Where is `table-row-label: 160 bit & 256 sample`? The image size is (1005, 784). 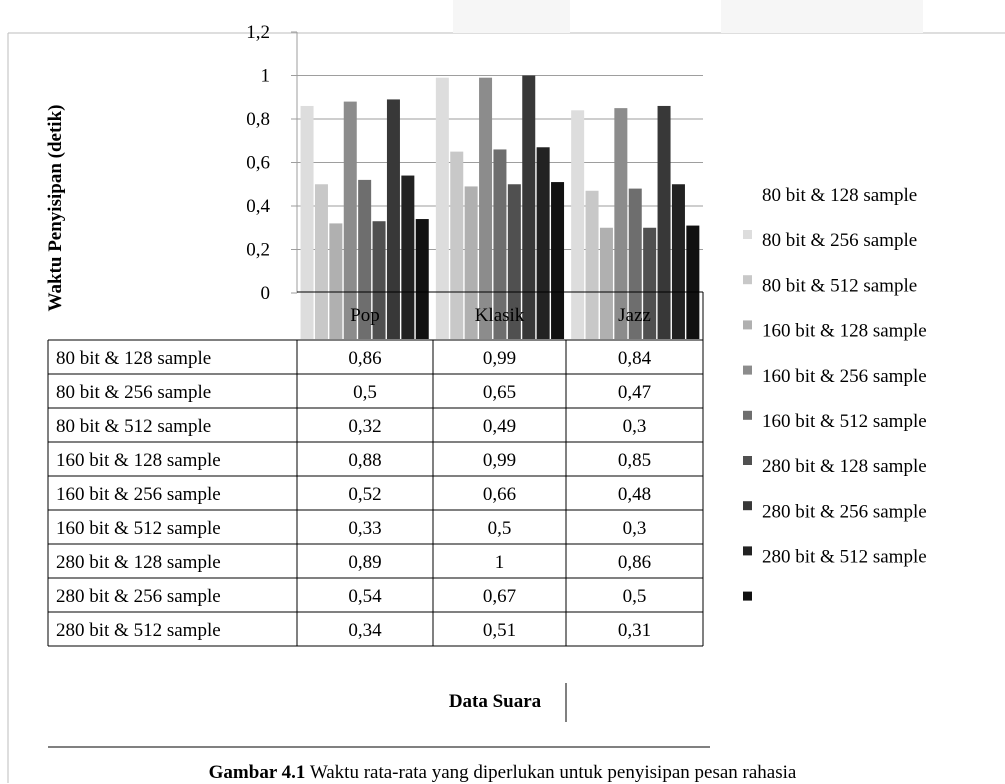 table-row-label: 160 bit & 256 sample is located at coordinates (138, 494).